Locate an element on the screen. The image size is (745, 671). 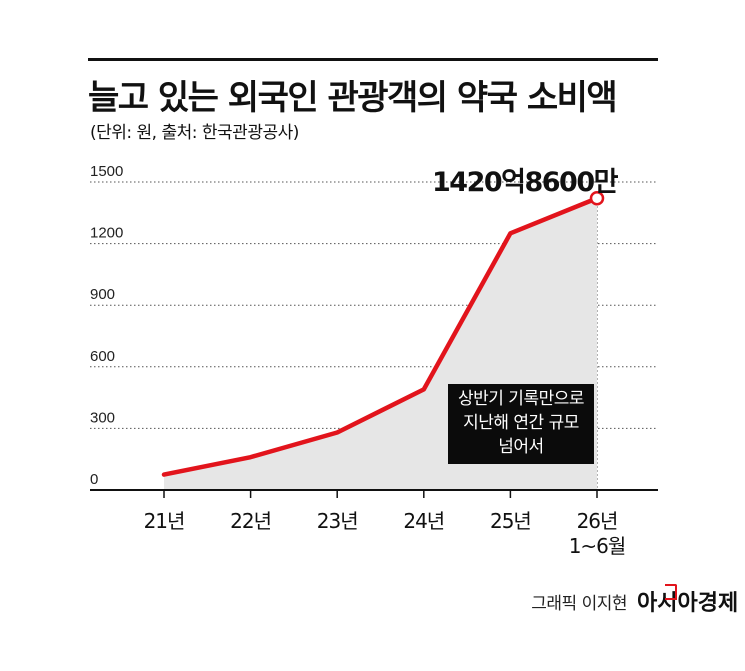
peak-marker is located at coordinates (597, 198).